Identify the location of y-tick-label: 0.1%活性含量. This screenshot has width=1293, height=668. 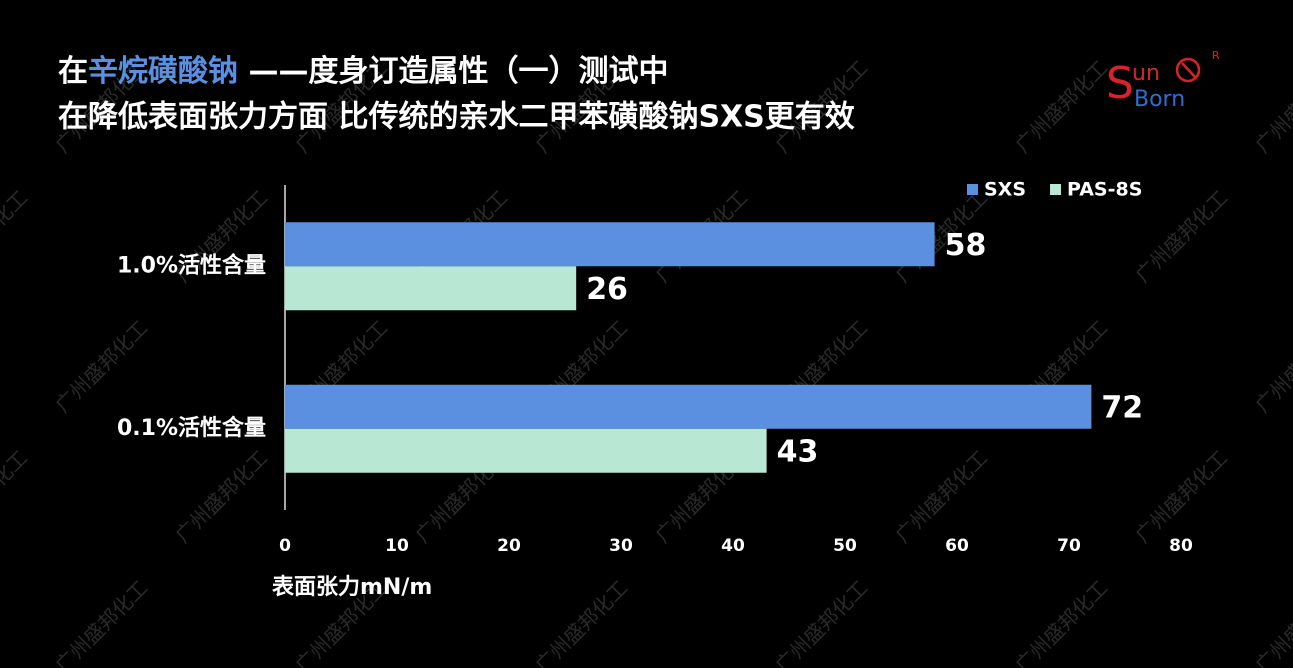
(191, 428).